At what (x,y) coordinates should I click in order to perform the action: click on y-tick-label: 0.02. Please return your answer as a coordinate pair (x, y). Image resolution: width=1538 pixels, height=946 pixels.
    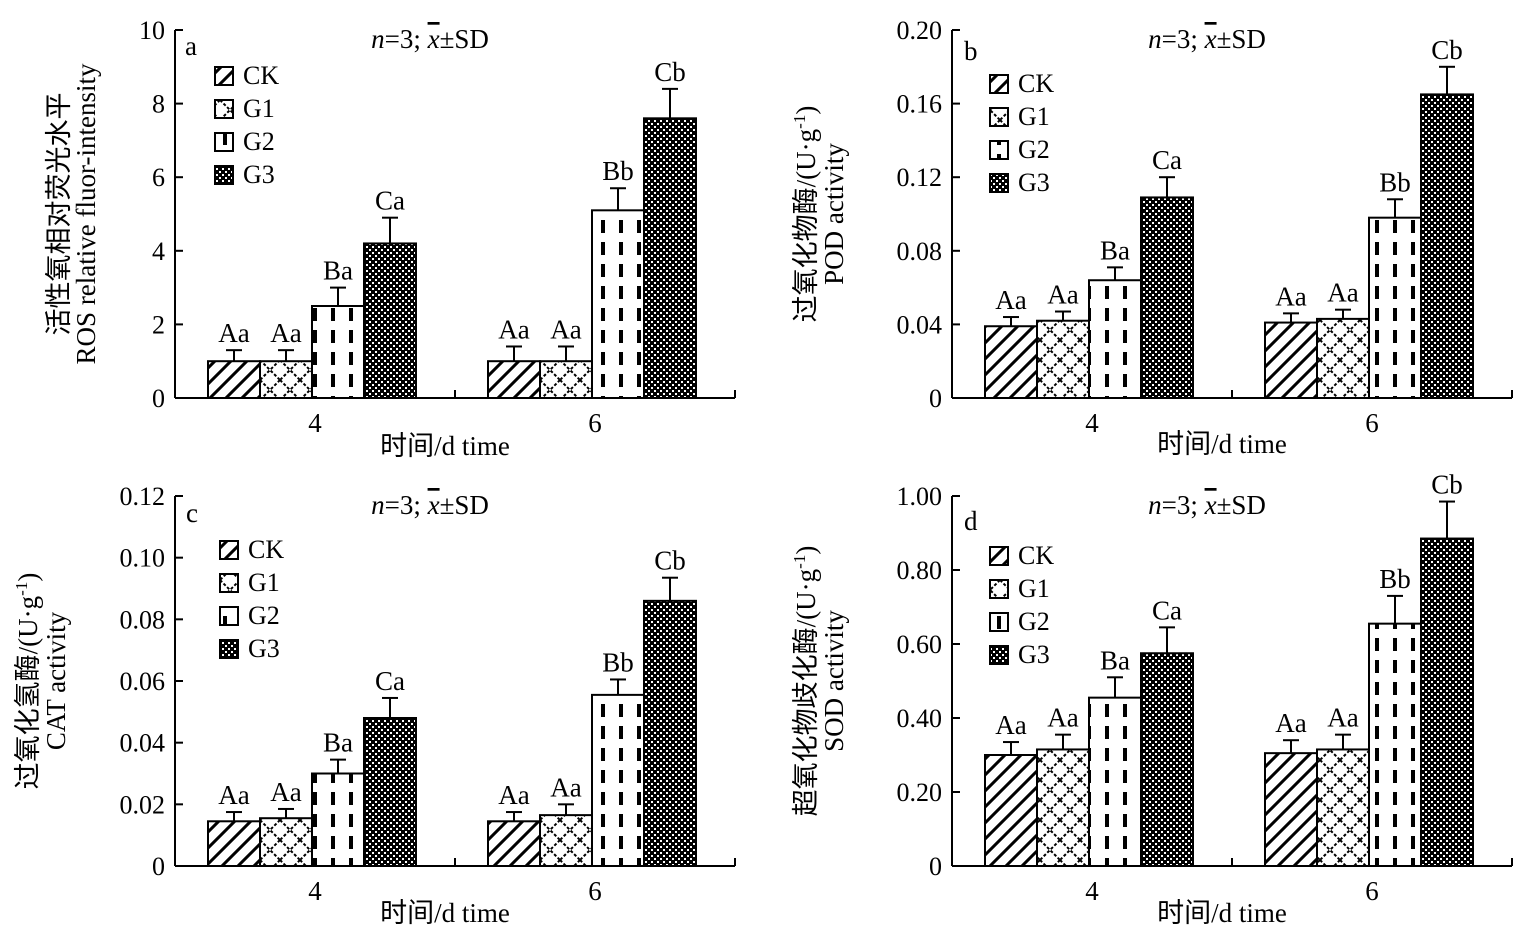
    Looking at the image, I should click on (143, 804).